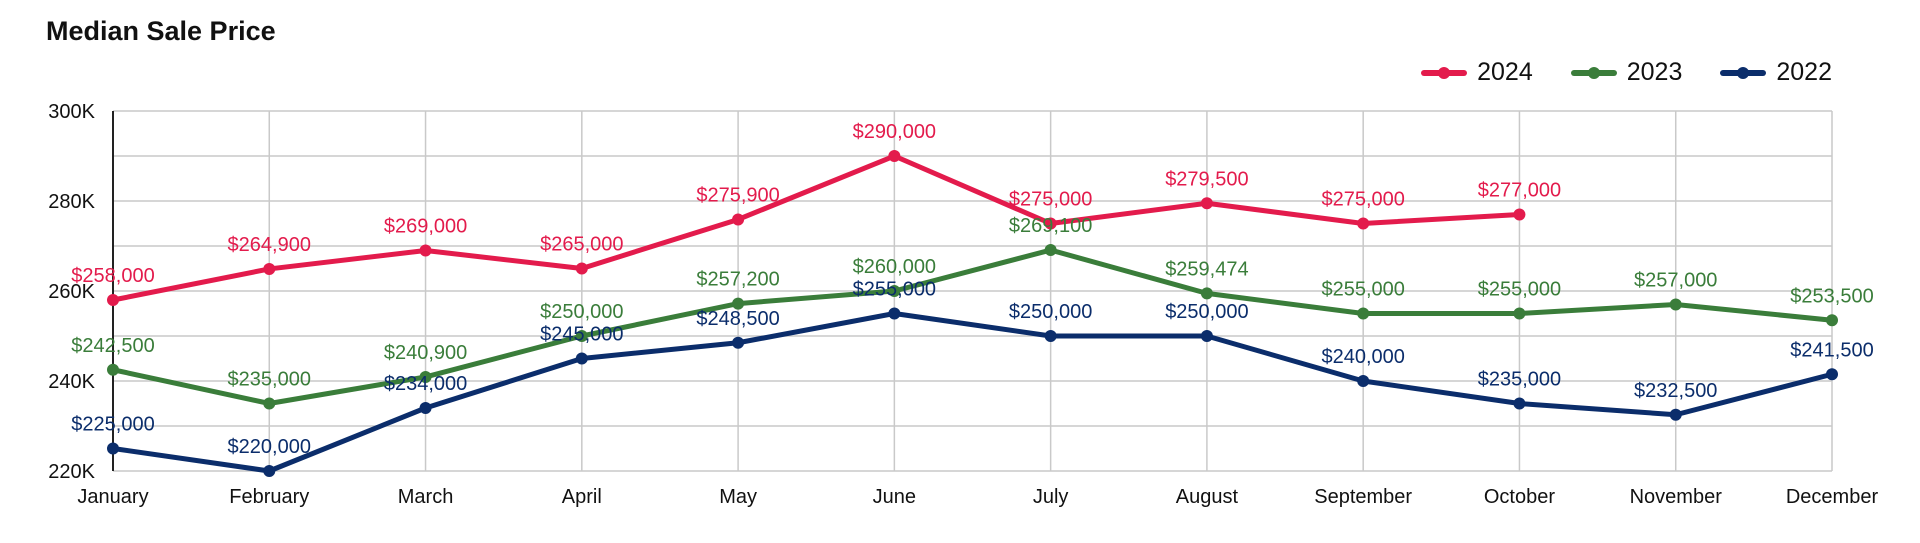 This screenshot has height=543, width=1920. What do you see at coordinates (1676, 497) in the screenshot?
I see `x-tick-label: November` at bounding box center [1676, 497].